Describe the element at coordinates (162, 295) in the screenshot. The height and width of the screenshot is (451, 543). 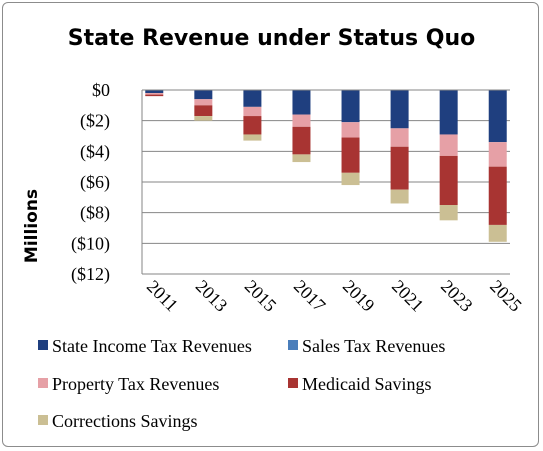
I see `x-tick-label: 2011` at that location.